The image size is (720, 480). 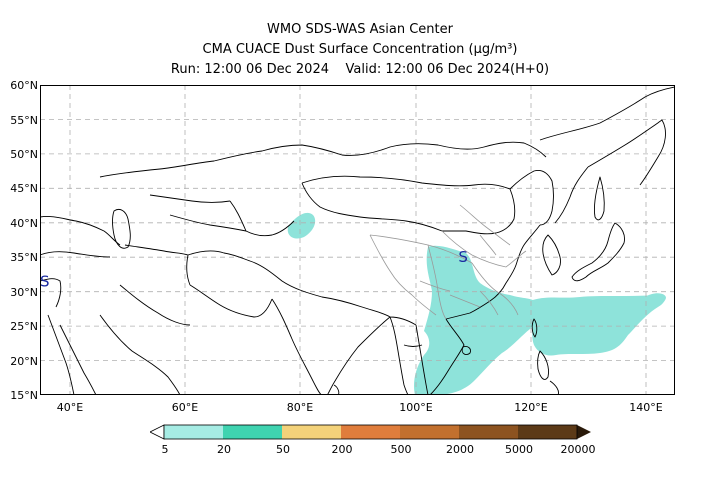 I want to click on colorbar-extend-high, so click(x=584, y=432).